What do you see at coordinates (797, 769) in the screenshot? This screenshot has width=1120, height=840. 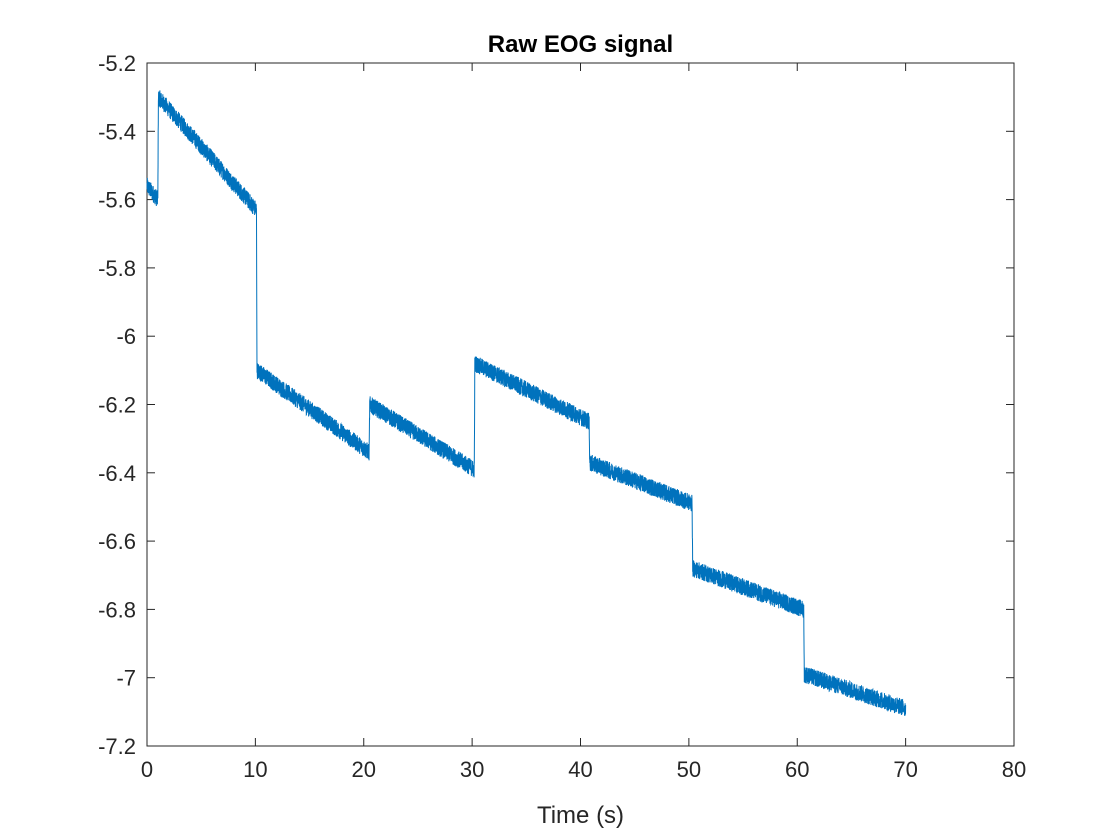 I see `x-tick-label: 60` at bounding box center [797, 769].